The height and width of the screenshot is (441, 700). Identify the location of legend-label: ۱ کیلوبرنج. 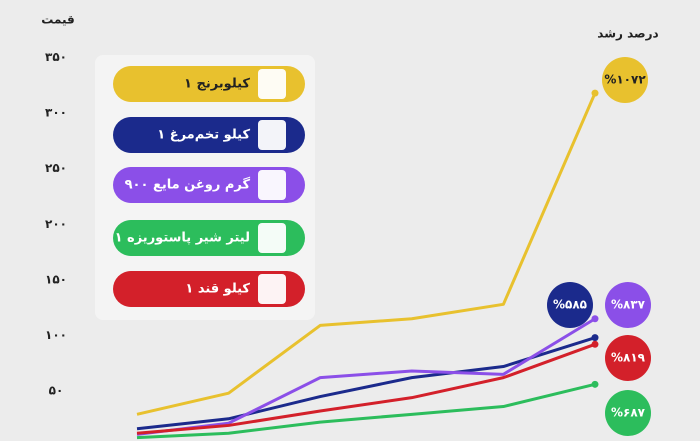
(217, 84).